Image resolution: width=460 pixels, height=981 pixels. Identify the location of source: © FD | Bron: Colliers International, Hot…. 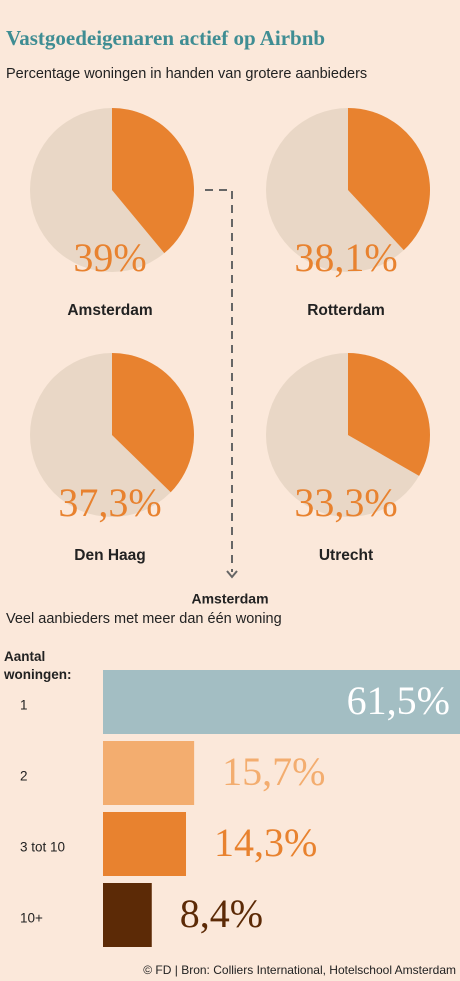
(299, 970).